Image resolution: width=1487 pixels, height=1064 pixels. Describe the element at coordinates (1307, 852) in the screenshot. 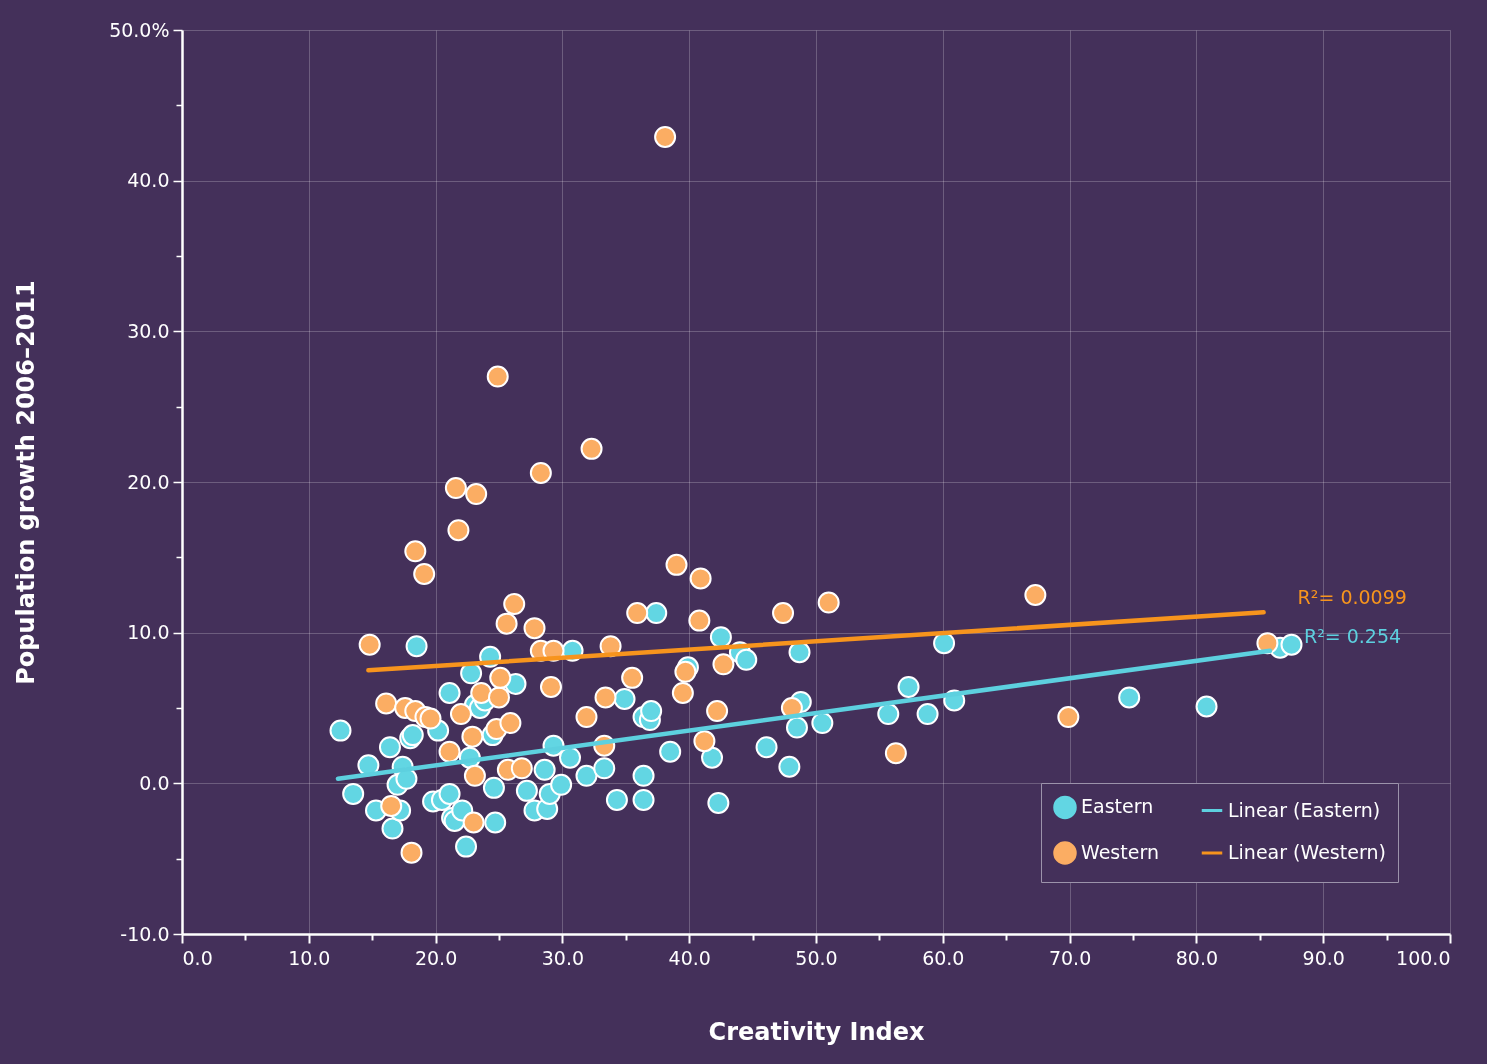

I see `legend-label: Linear (Western)` at that location.